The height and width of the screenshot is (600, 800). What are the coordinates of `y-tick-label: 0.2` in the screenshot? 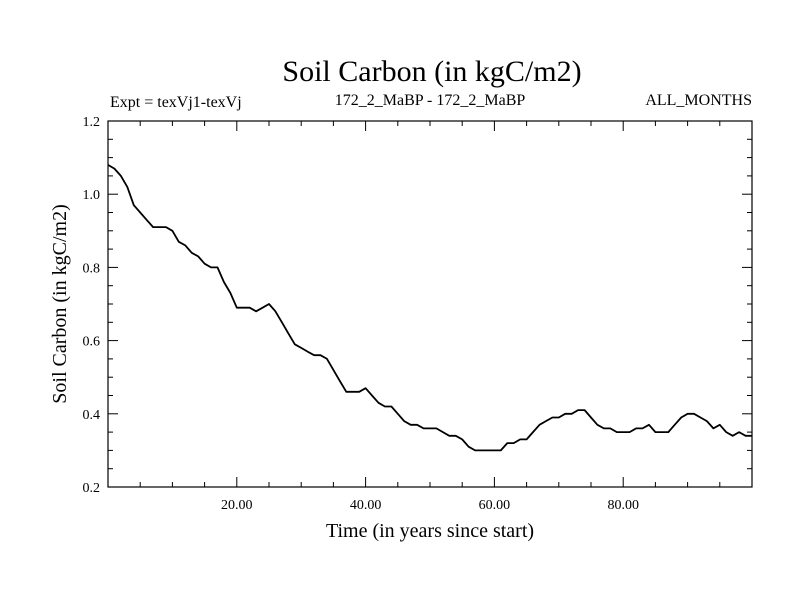 It's located at (92, 488).